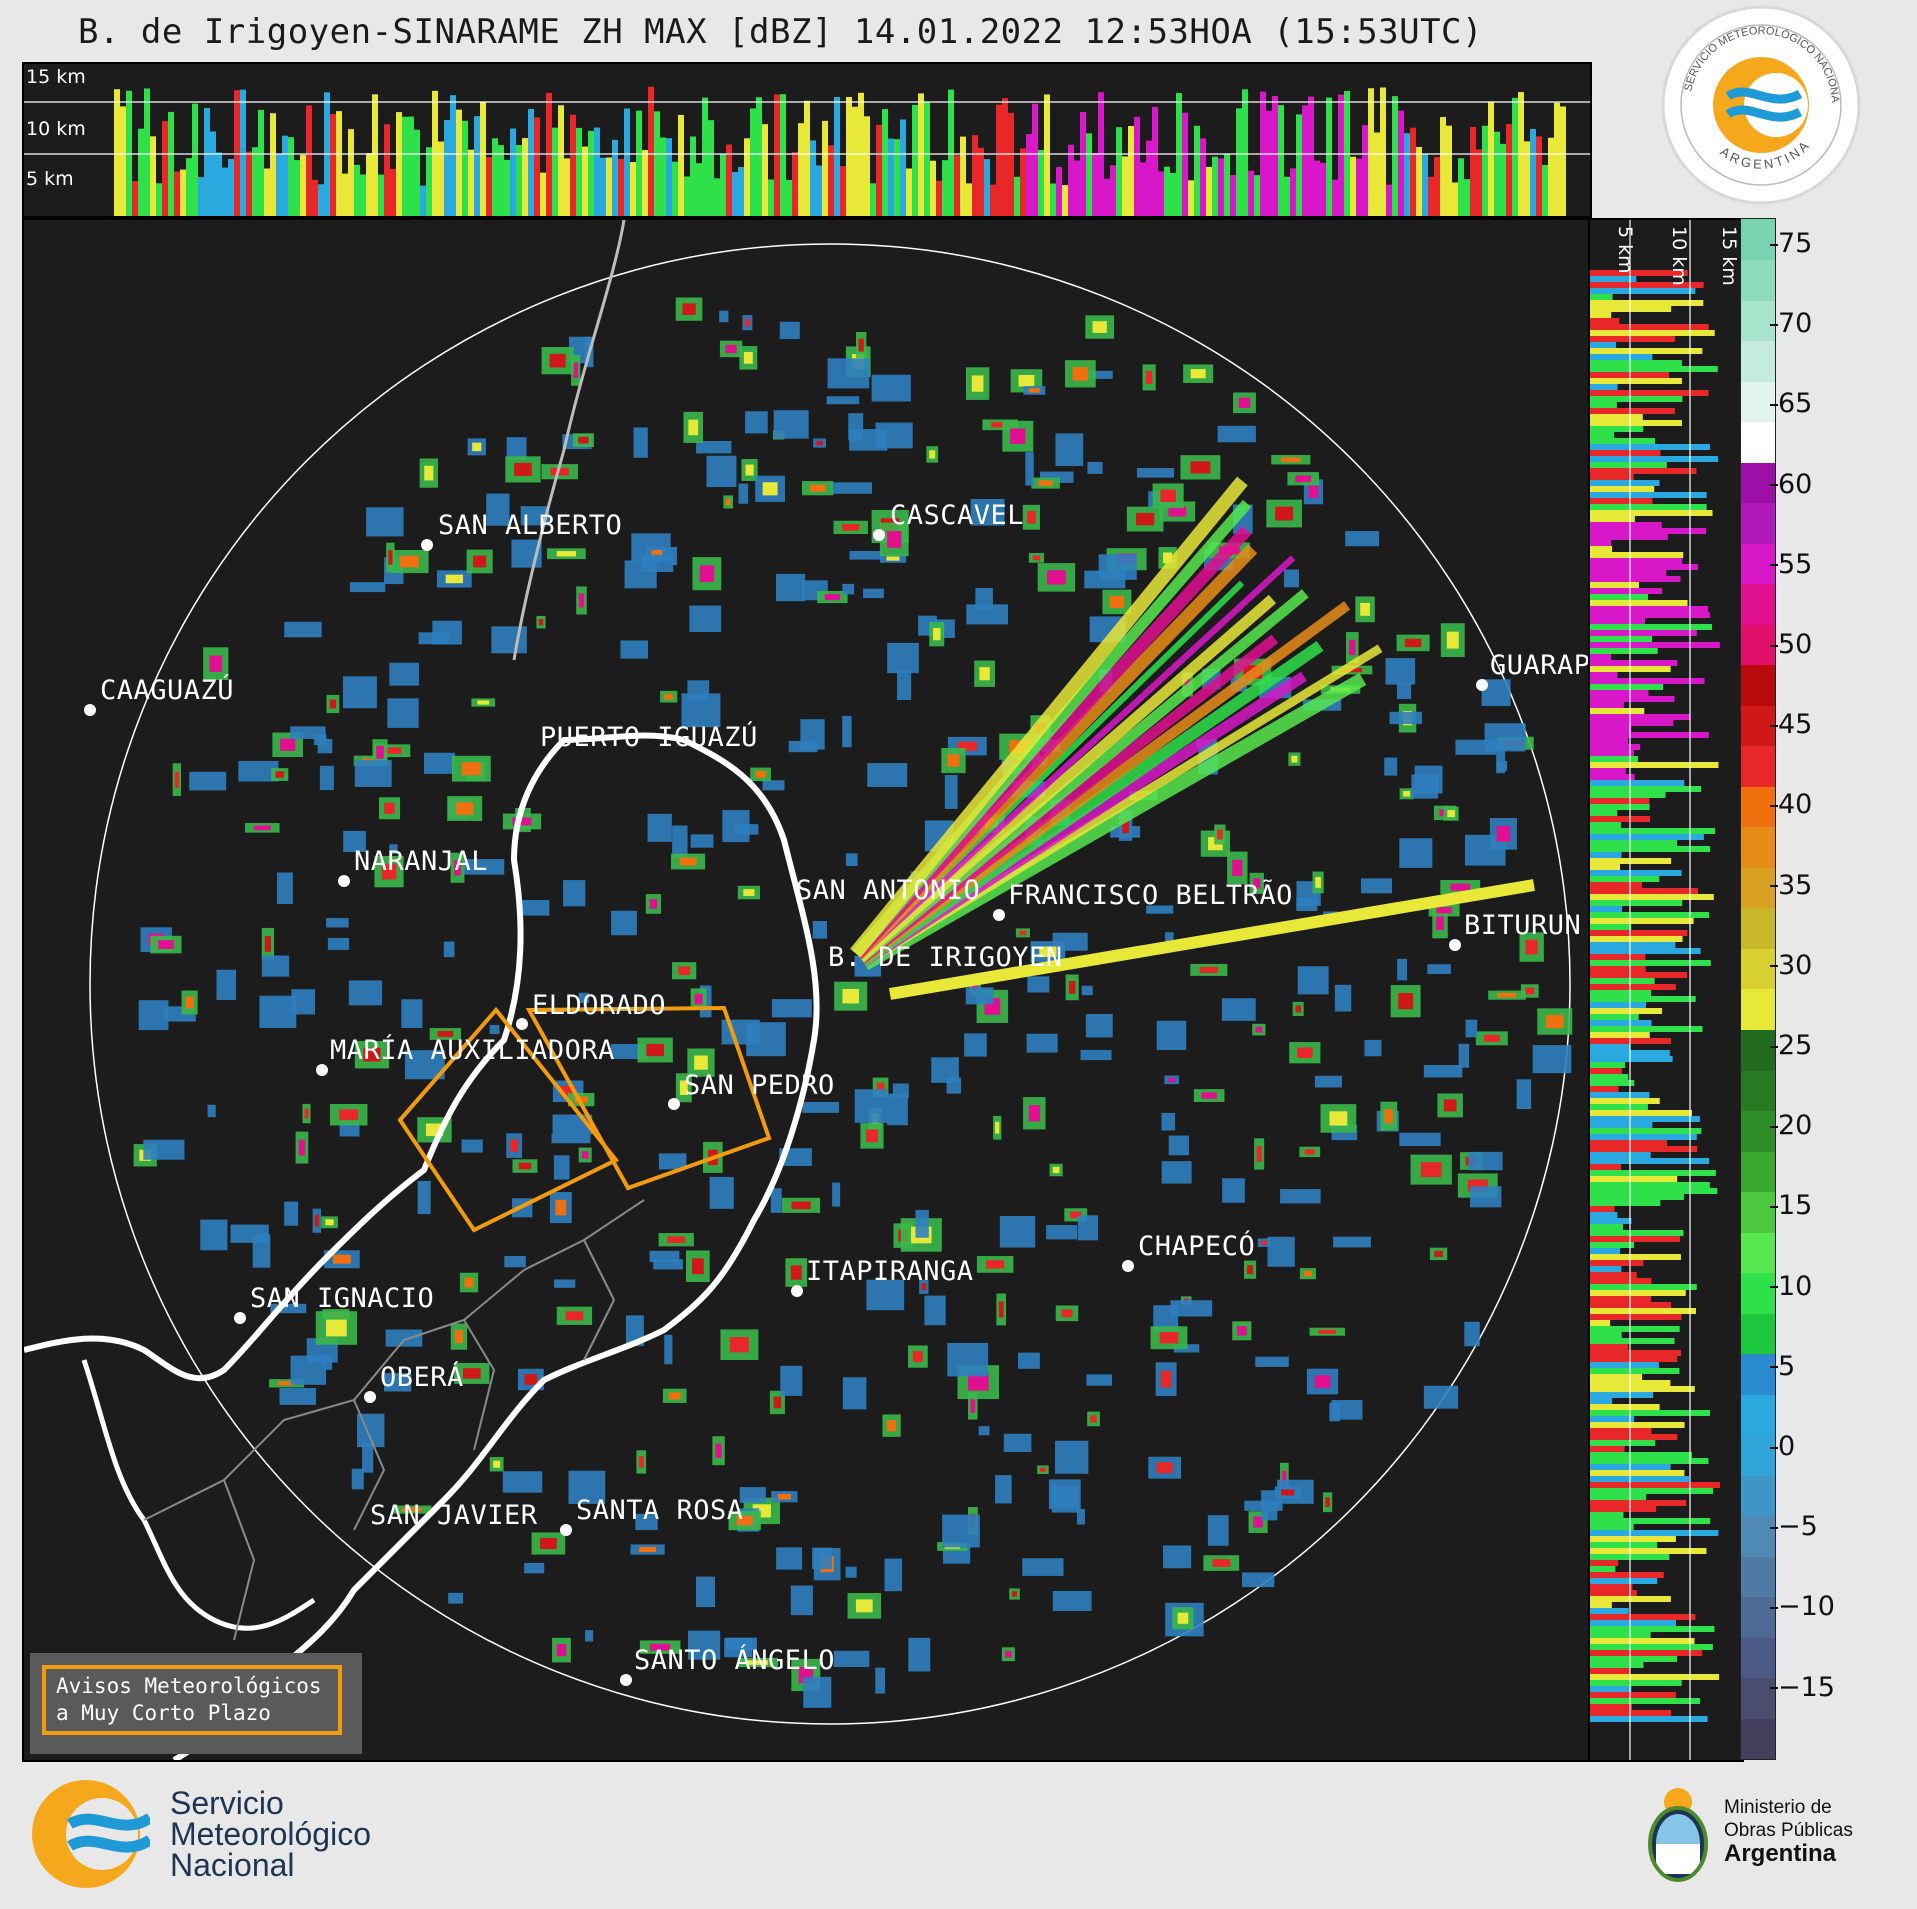 This screenshot has height=1909, width=1917. Describe the element at coordinates (1791, 885) in the screenshot. I see `colorbar-tick-label: 35` at that location.